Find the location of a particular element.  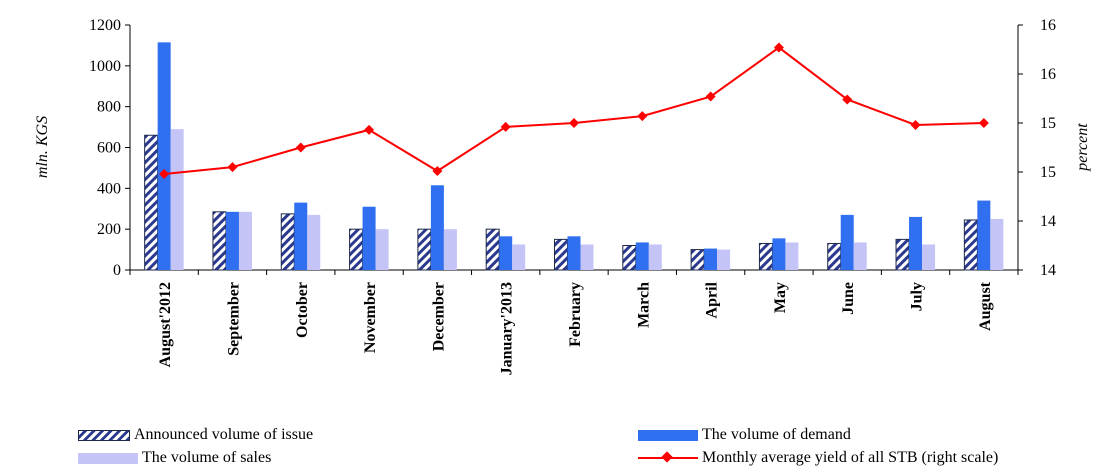

category-label: September is located at coordinates (233, 319).